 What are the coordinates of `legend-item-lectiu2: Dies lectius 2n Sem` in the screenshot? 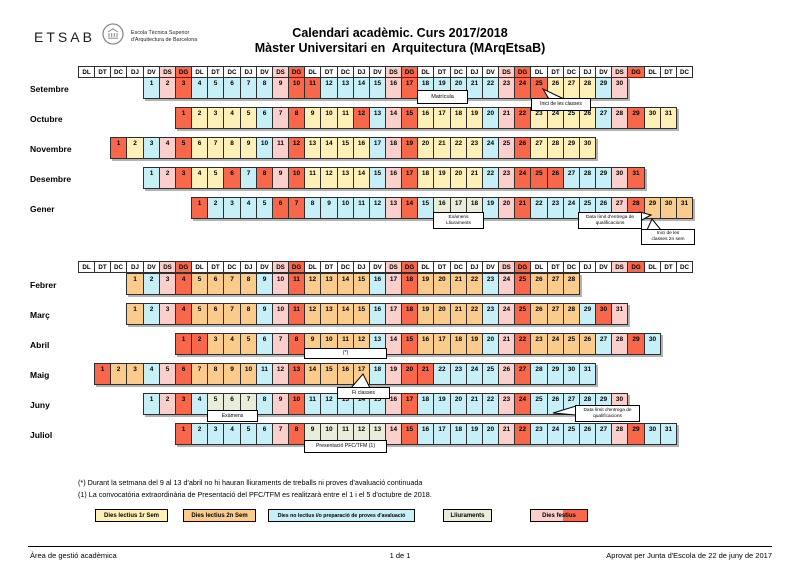 It's located at (219, 515).